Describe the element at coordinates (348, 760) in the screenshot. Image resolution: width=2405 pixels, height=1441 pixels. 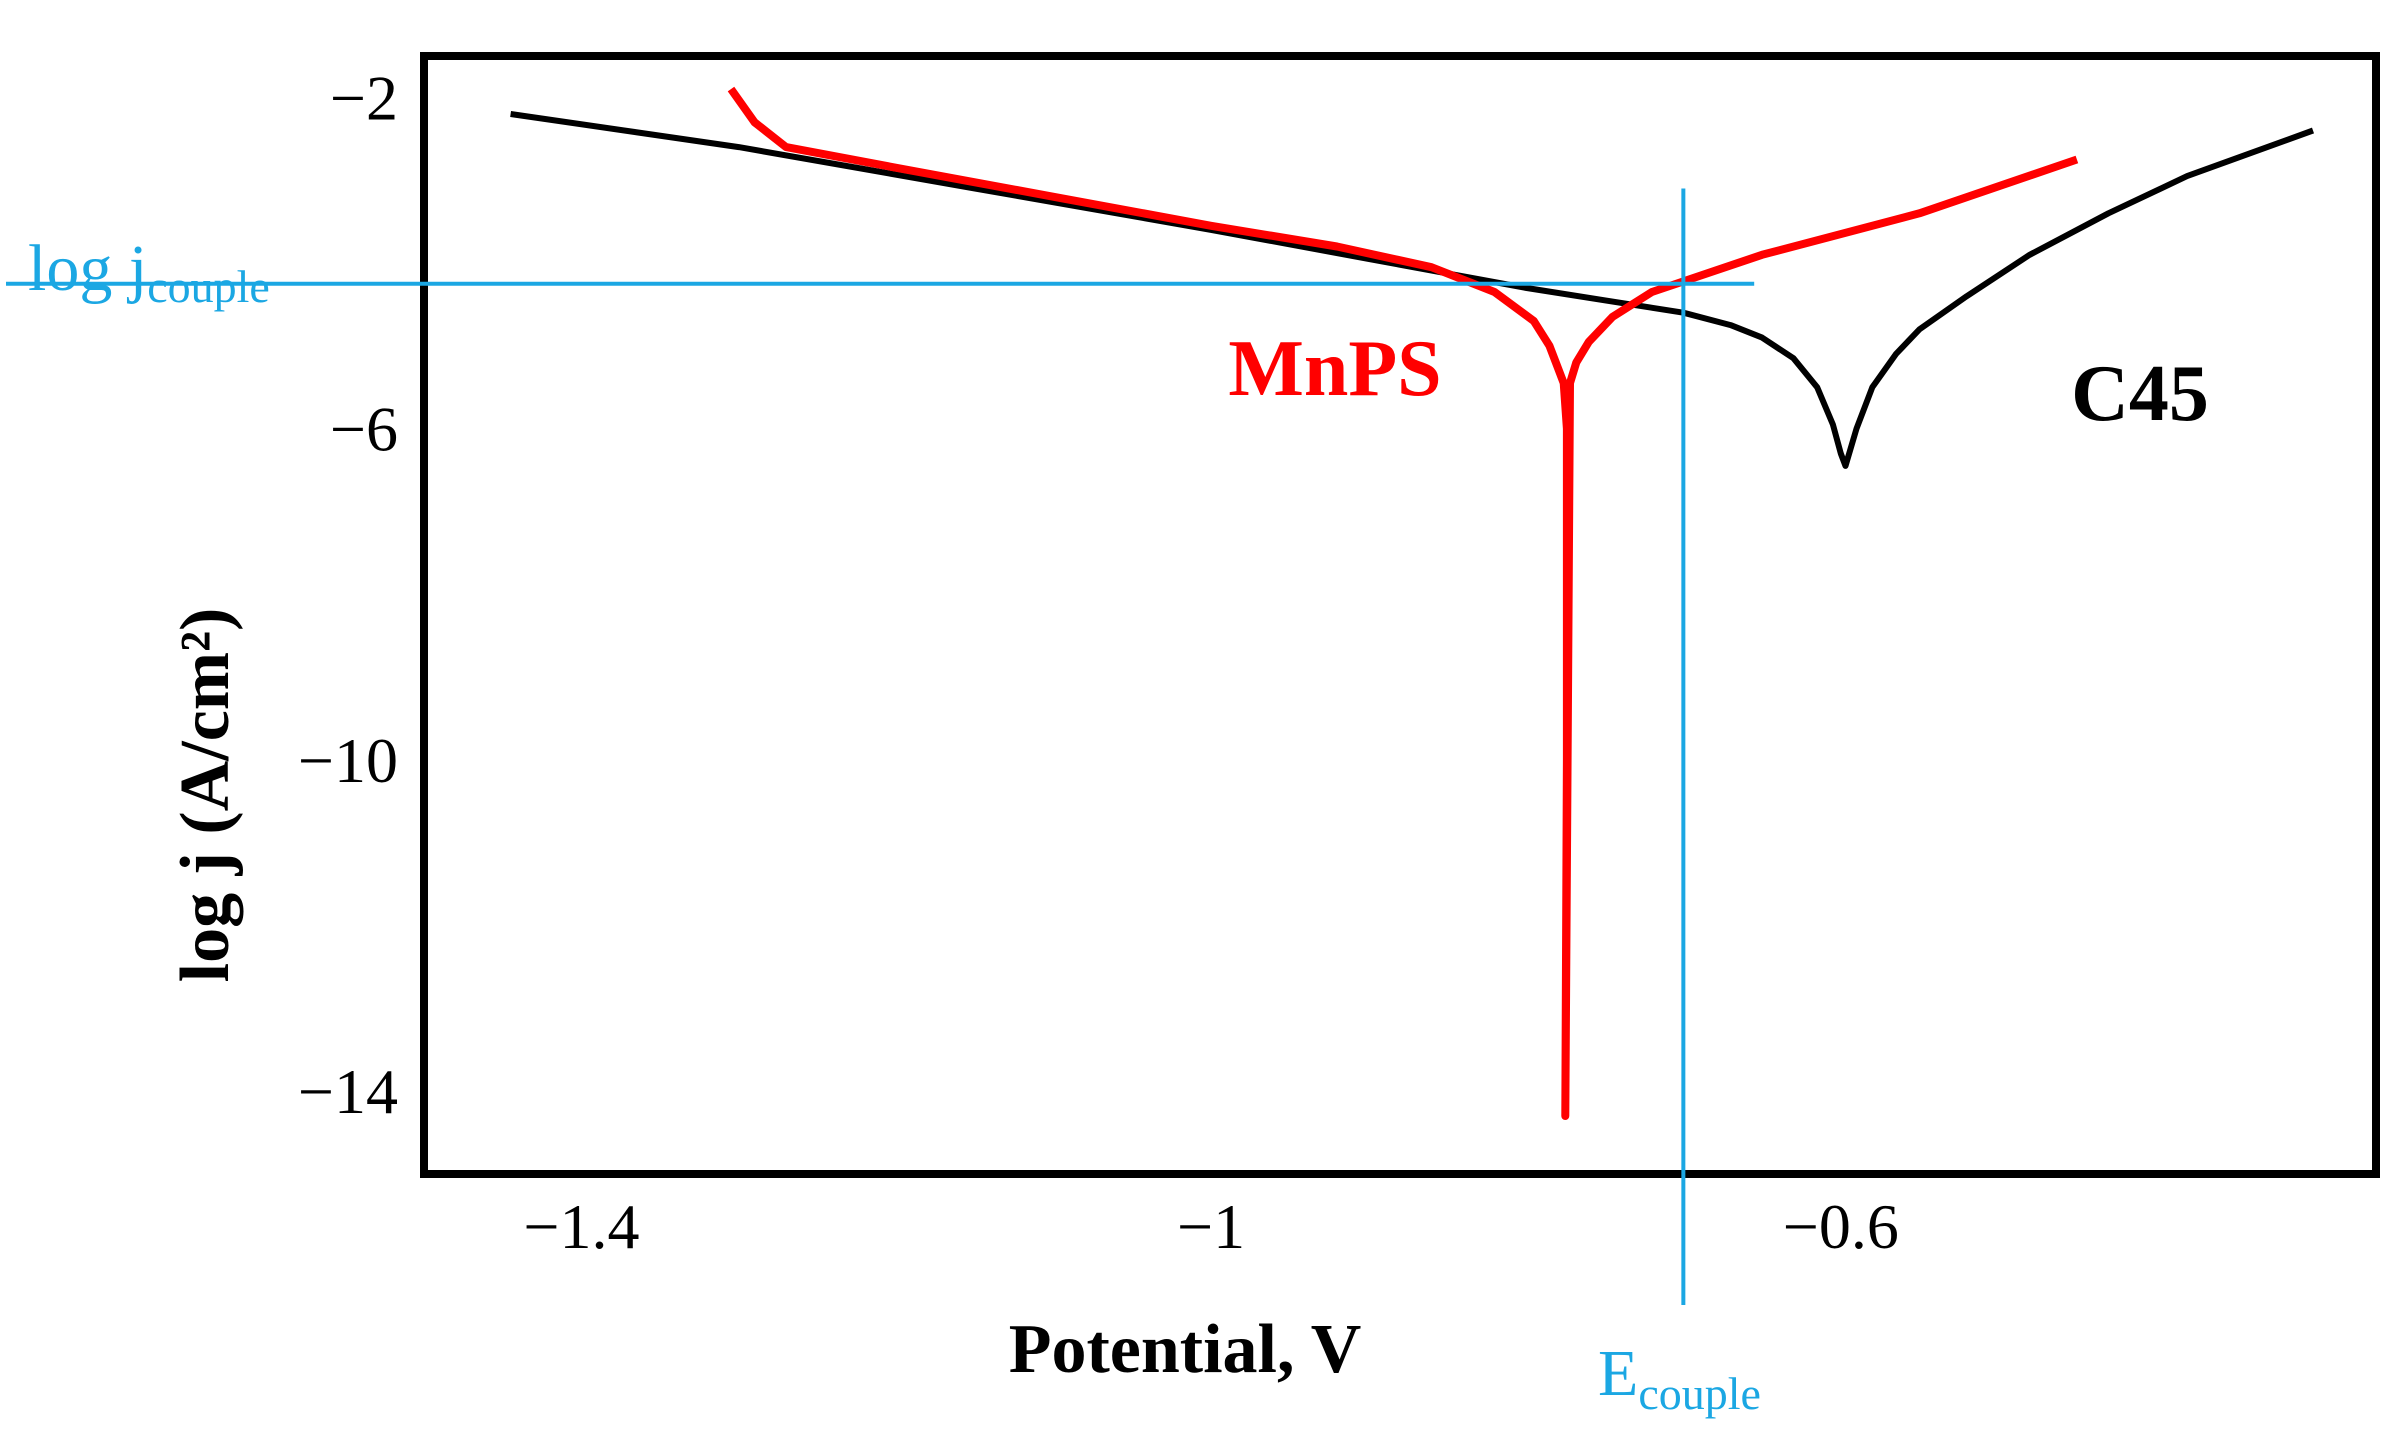
I see `y-tick-label: −10` at that location.